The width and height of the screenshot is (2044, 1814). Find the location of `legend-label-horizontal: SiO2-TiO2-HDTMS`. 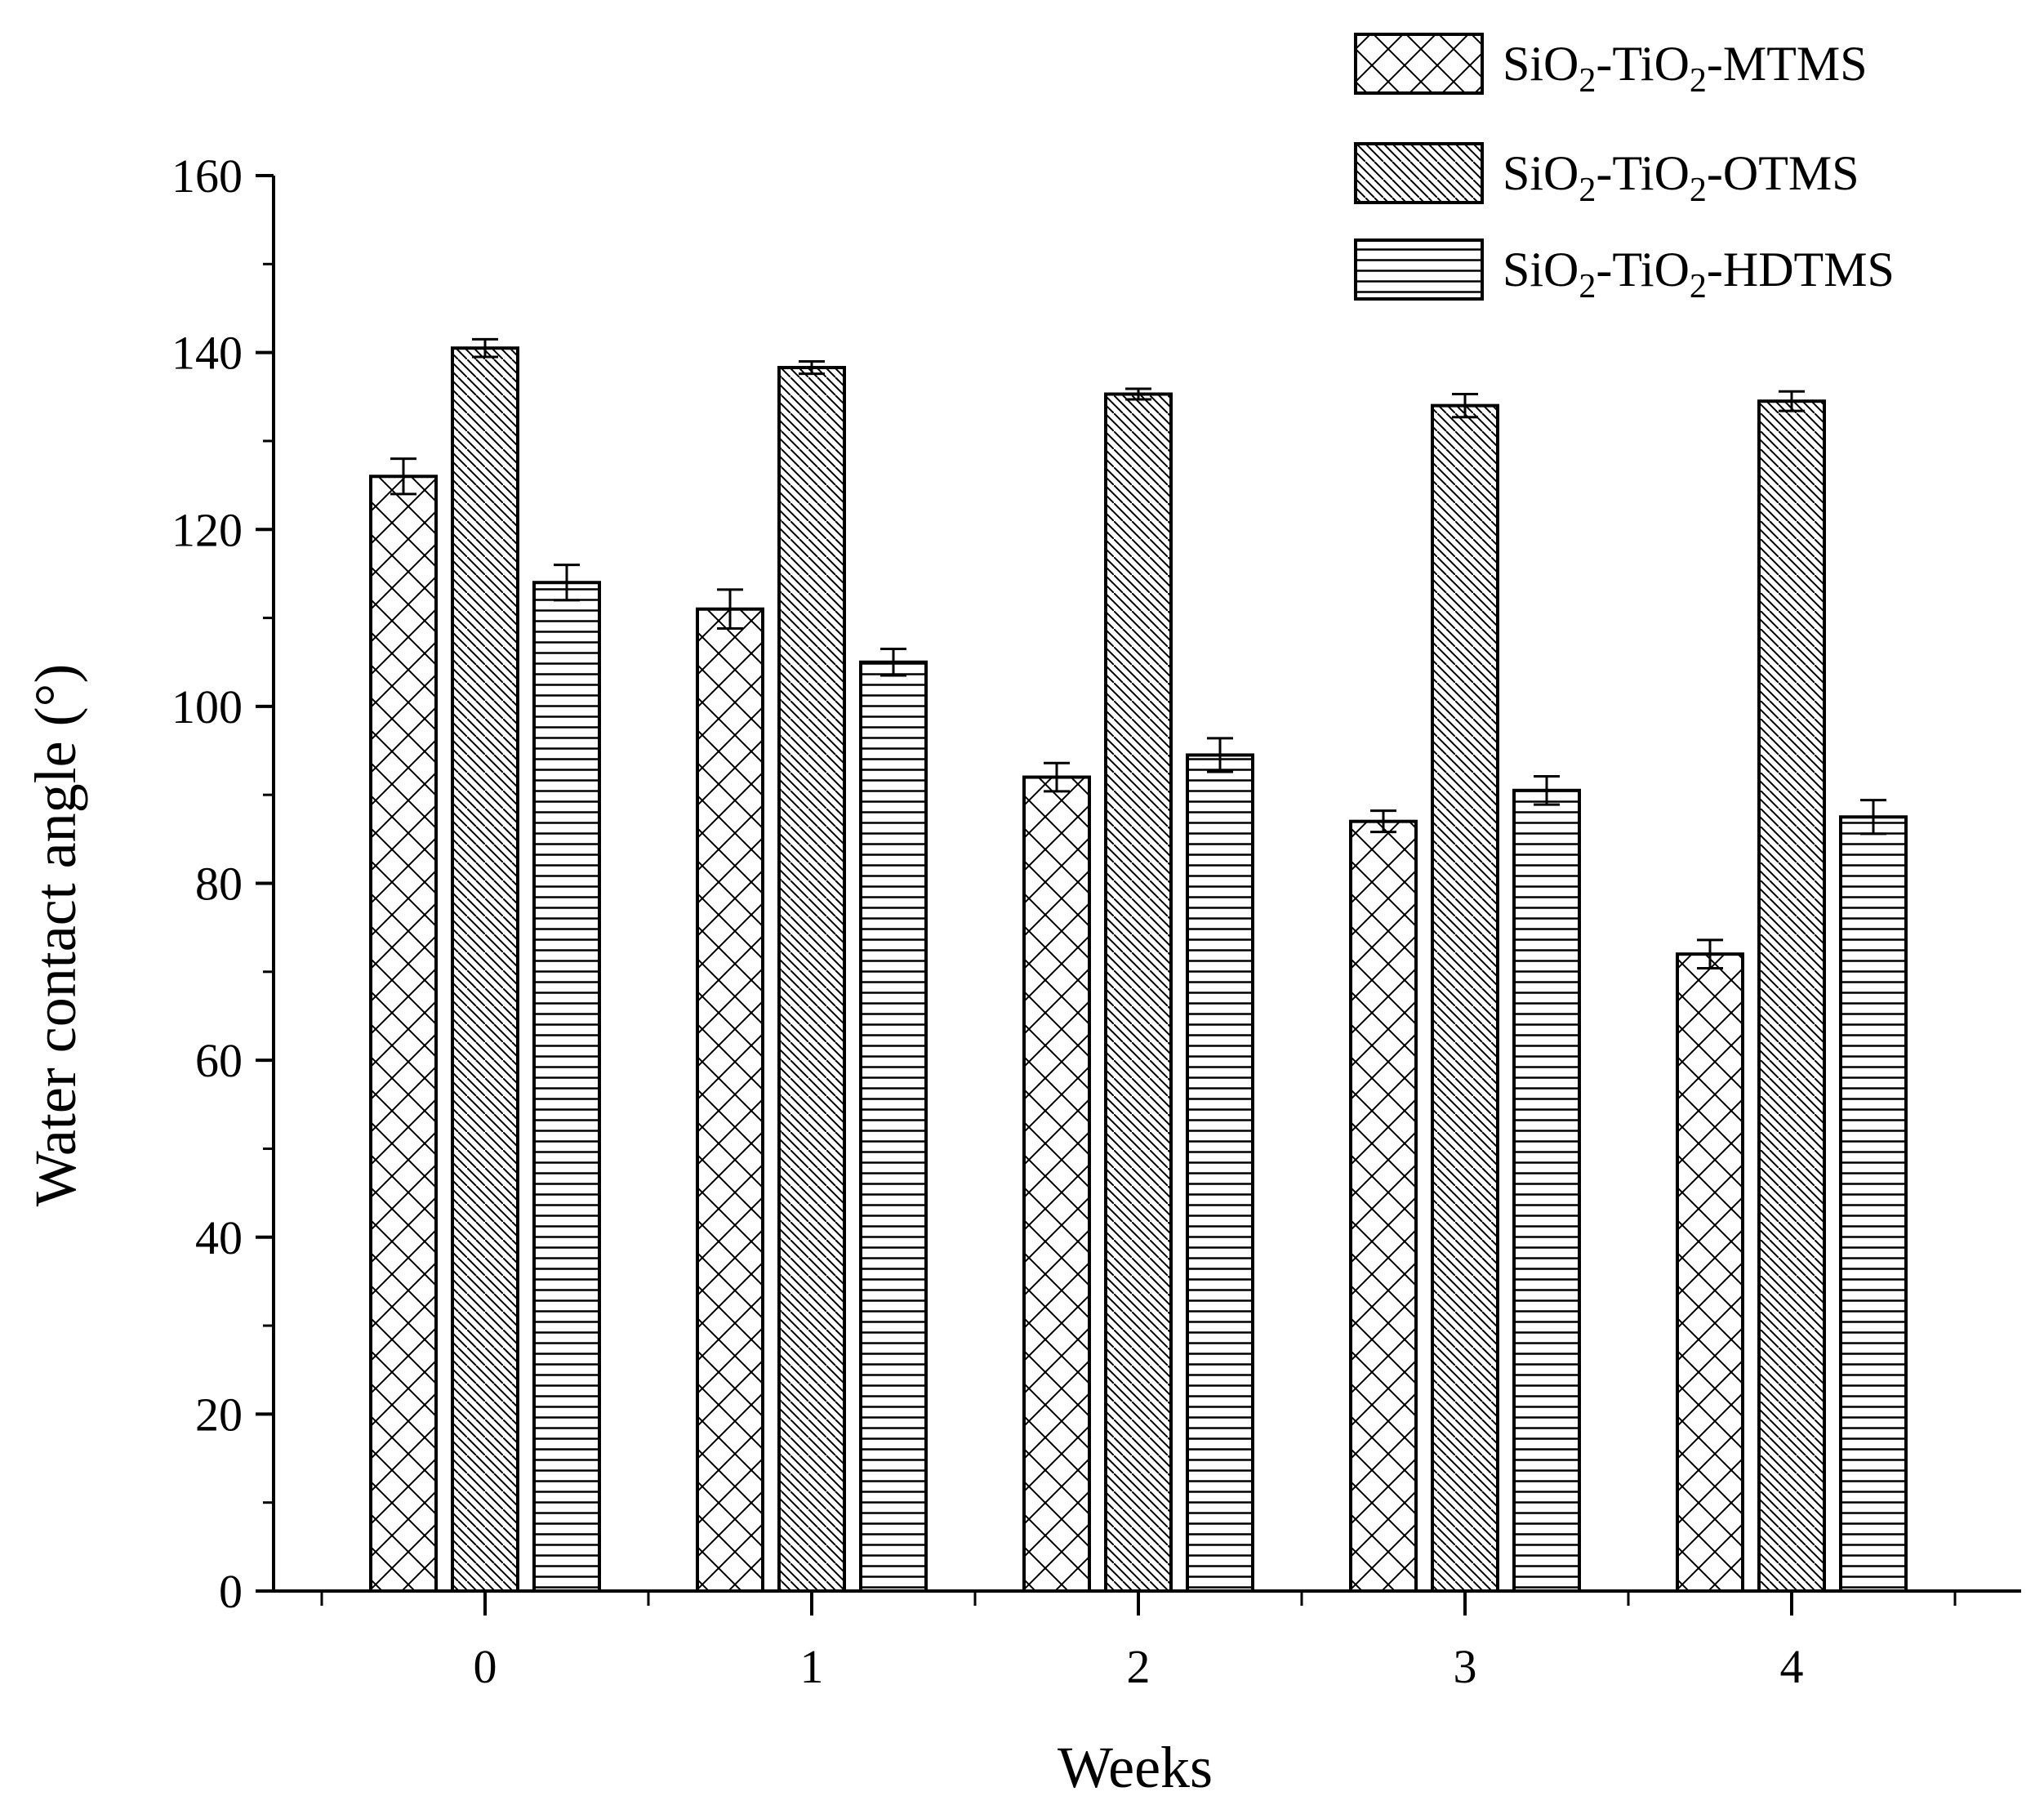

legend-label-horizontal: SiO2-TiO2-HDTMS is located at coordinates (1699, 274).